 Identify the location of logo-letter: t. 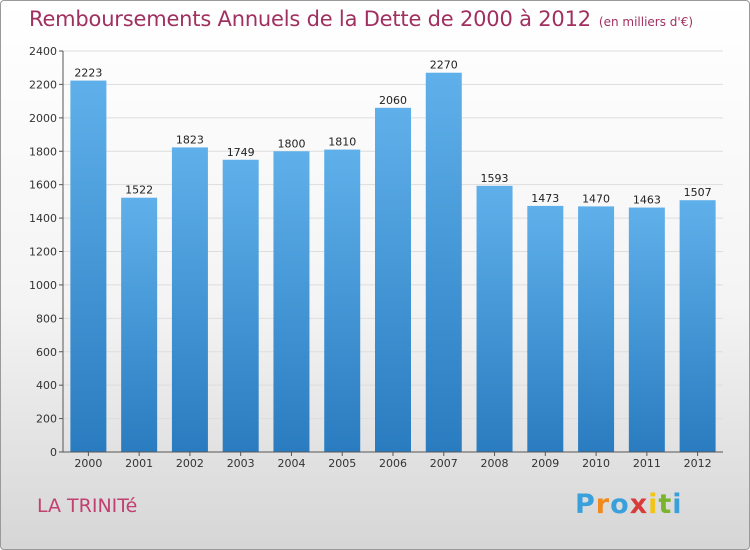
(665, 504).